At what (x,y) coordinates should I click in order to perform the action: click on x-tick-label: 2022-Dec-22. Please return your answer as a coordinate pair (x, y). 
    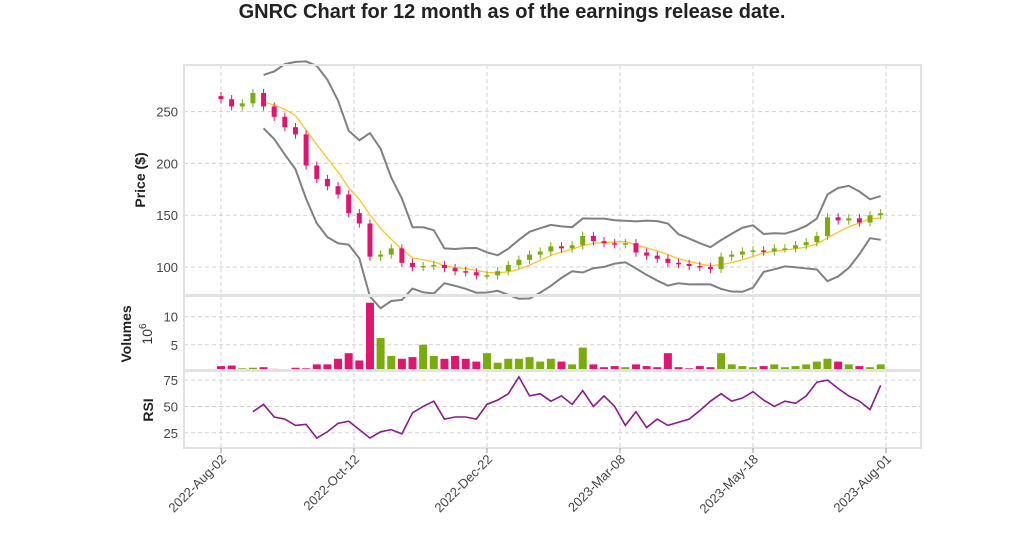
    Looking at the image, I should click on (463, 484).